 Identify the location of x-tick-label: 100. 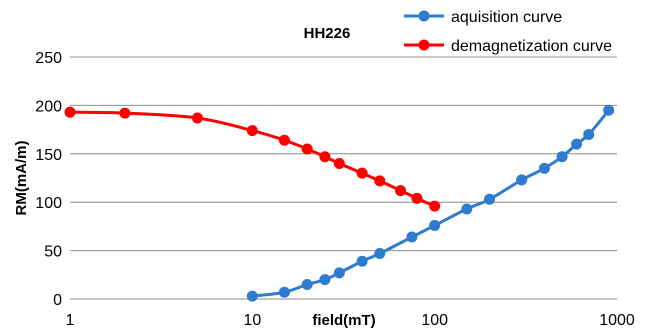
(434, 320).